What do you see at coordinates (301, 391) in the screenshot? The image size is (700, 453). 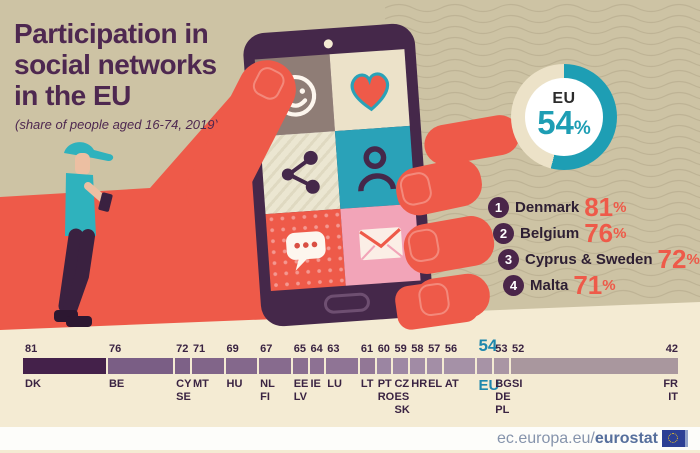 I see `scale-country-codes: EE LV` at bounding box center [301, 391].